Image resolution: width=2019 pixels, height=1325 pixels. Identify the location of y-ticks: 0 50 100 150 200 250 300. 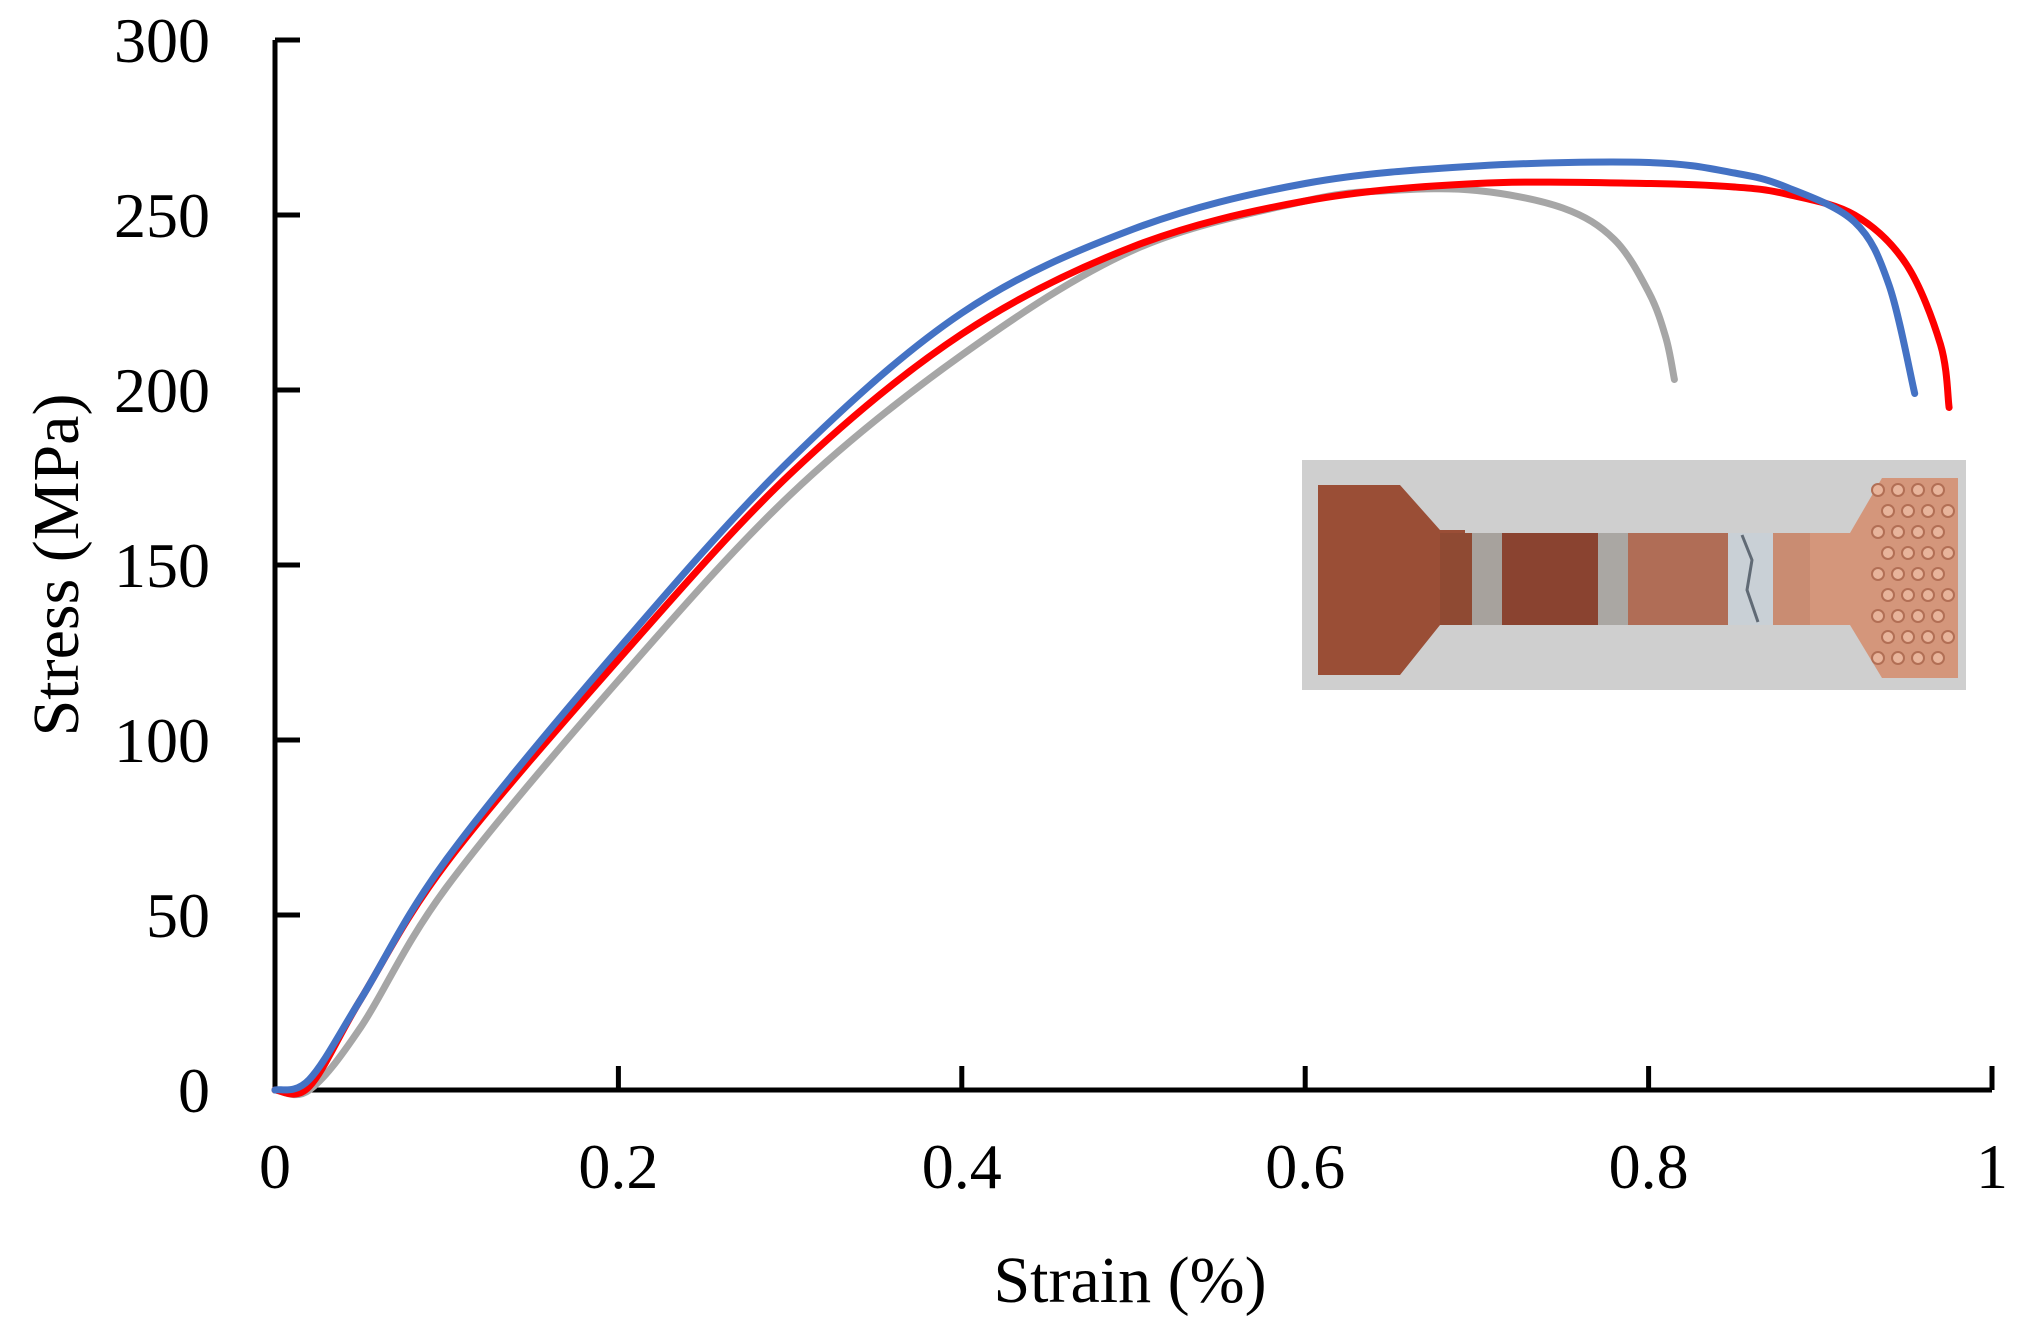
(207, 565).